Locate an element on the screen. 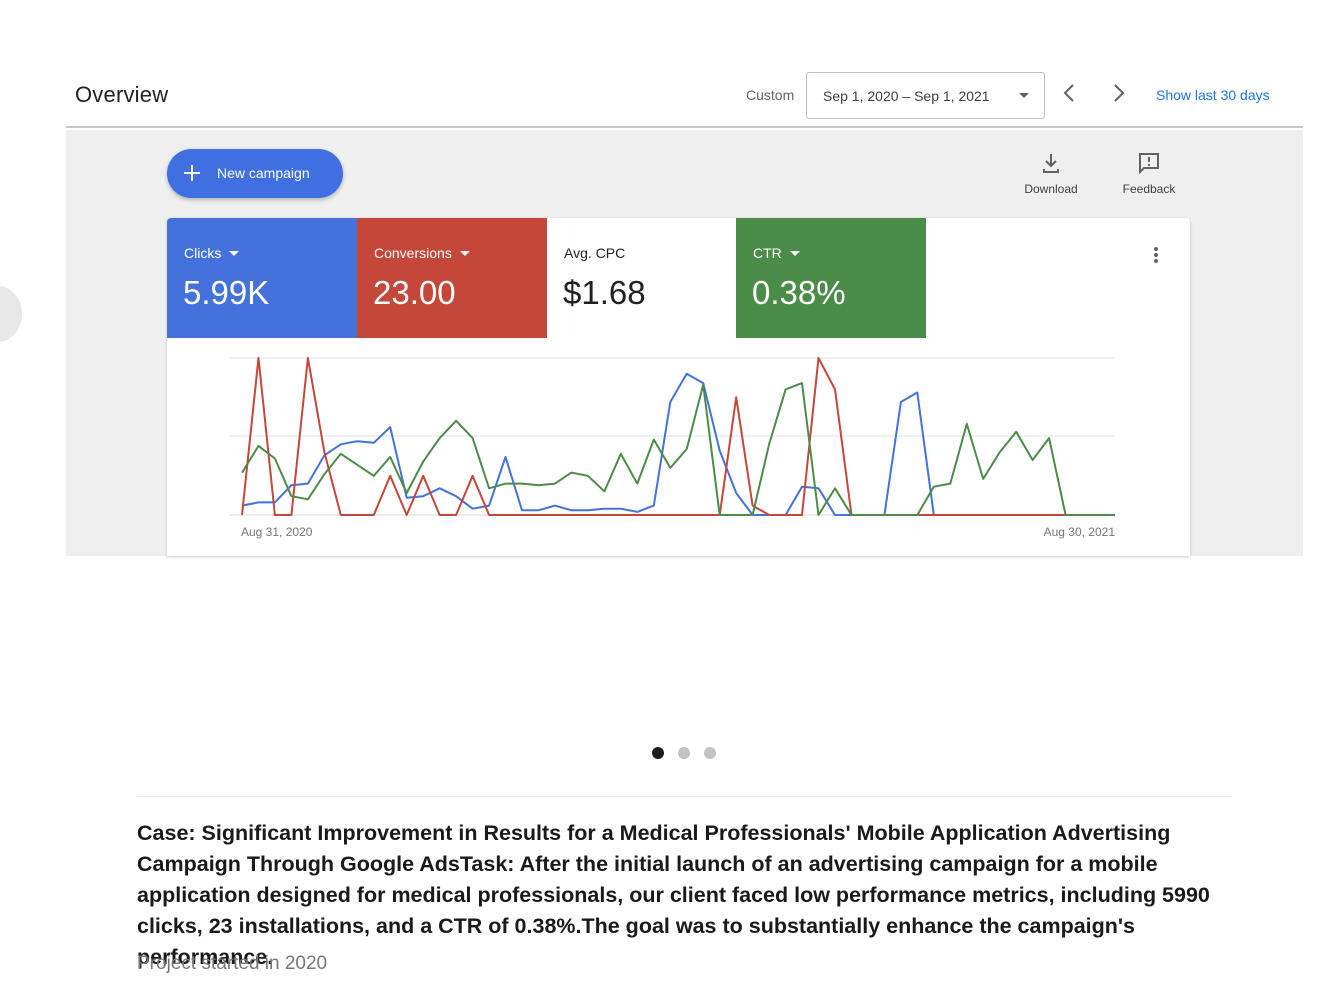 This screenshot has width=1321, height=1000. page-title: Overview is located at coordinates (122, 94).